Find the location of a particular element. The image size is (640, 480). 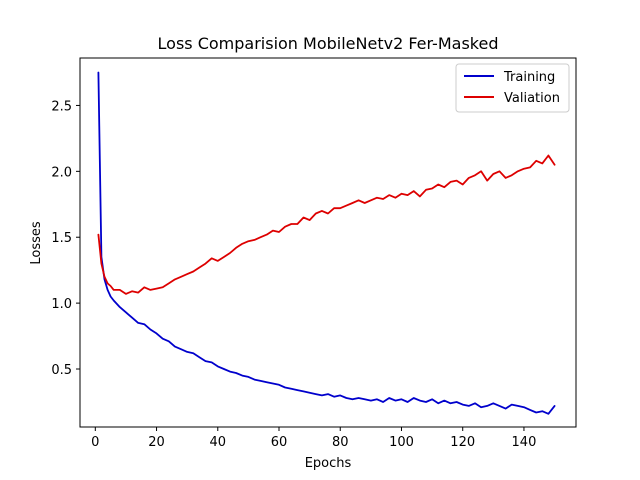

y-axis-label: Losses is located at coordinates (36, 243).